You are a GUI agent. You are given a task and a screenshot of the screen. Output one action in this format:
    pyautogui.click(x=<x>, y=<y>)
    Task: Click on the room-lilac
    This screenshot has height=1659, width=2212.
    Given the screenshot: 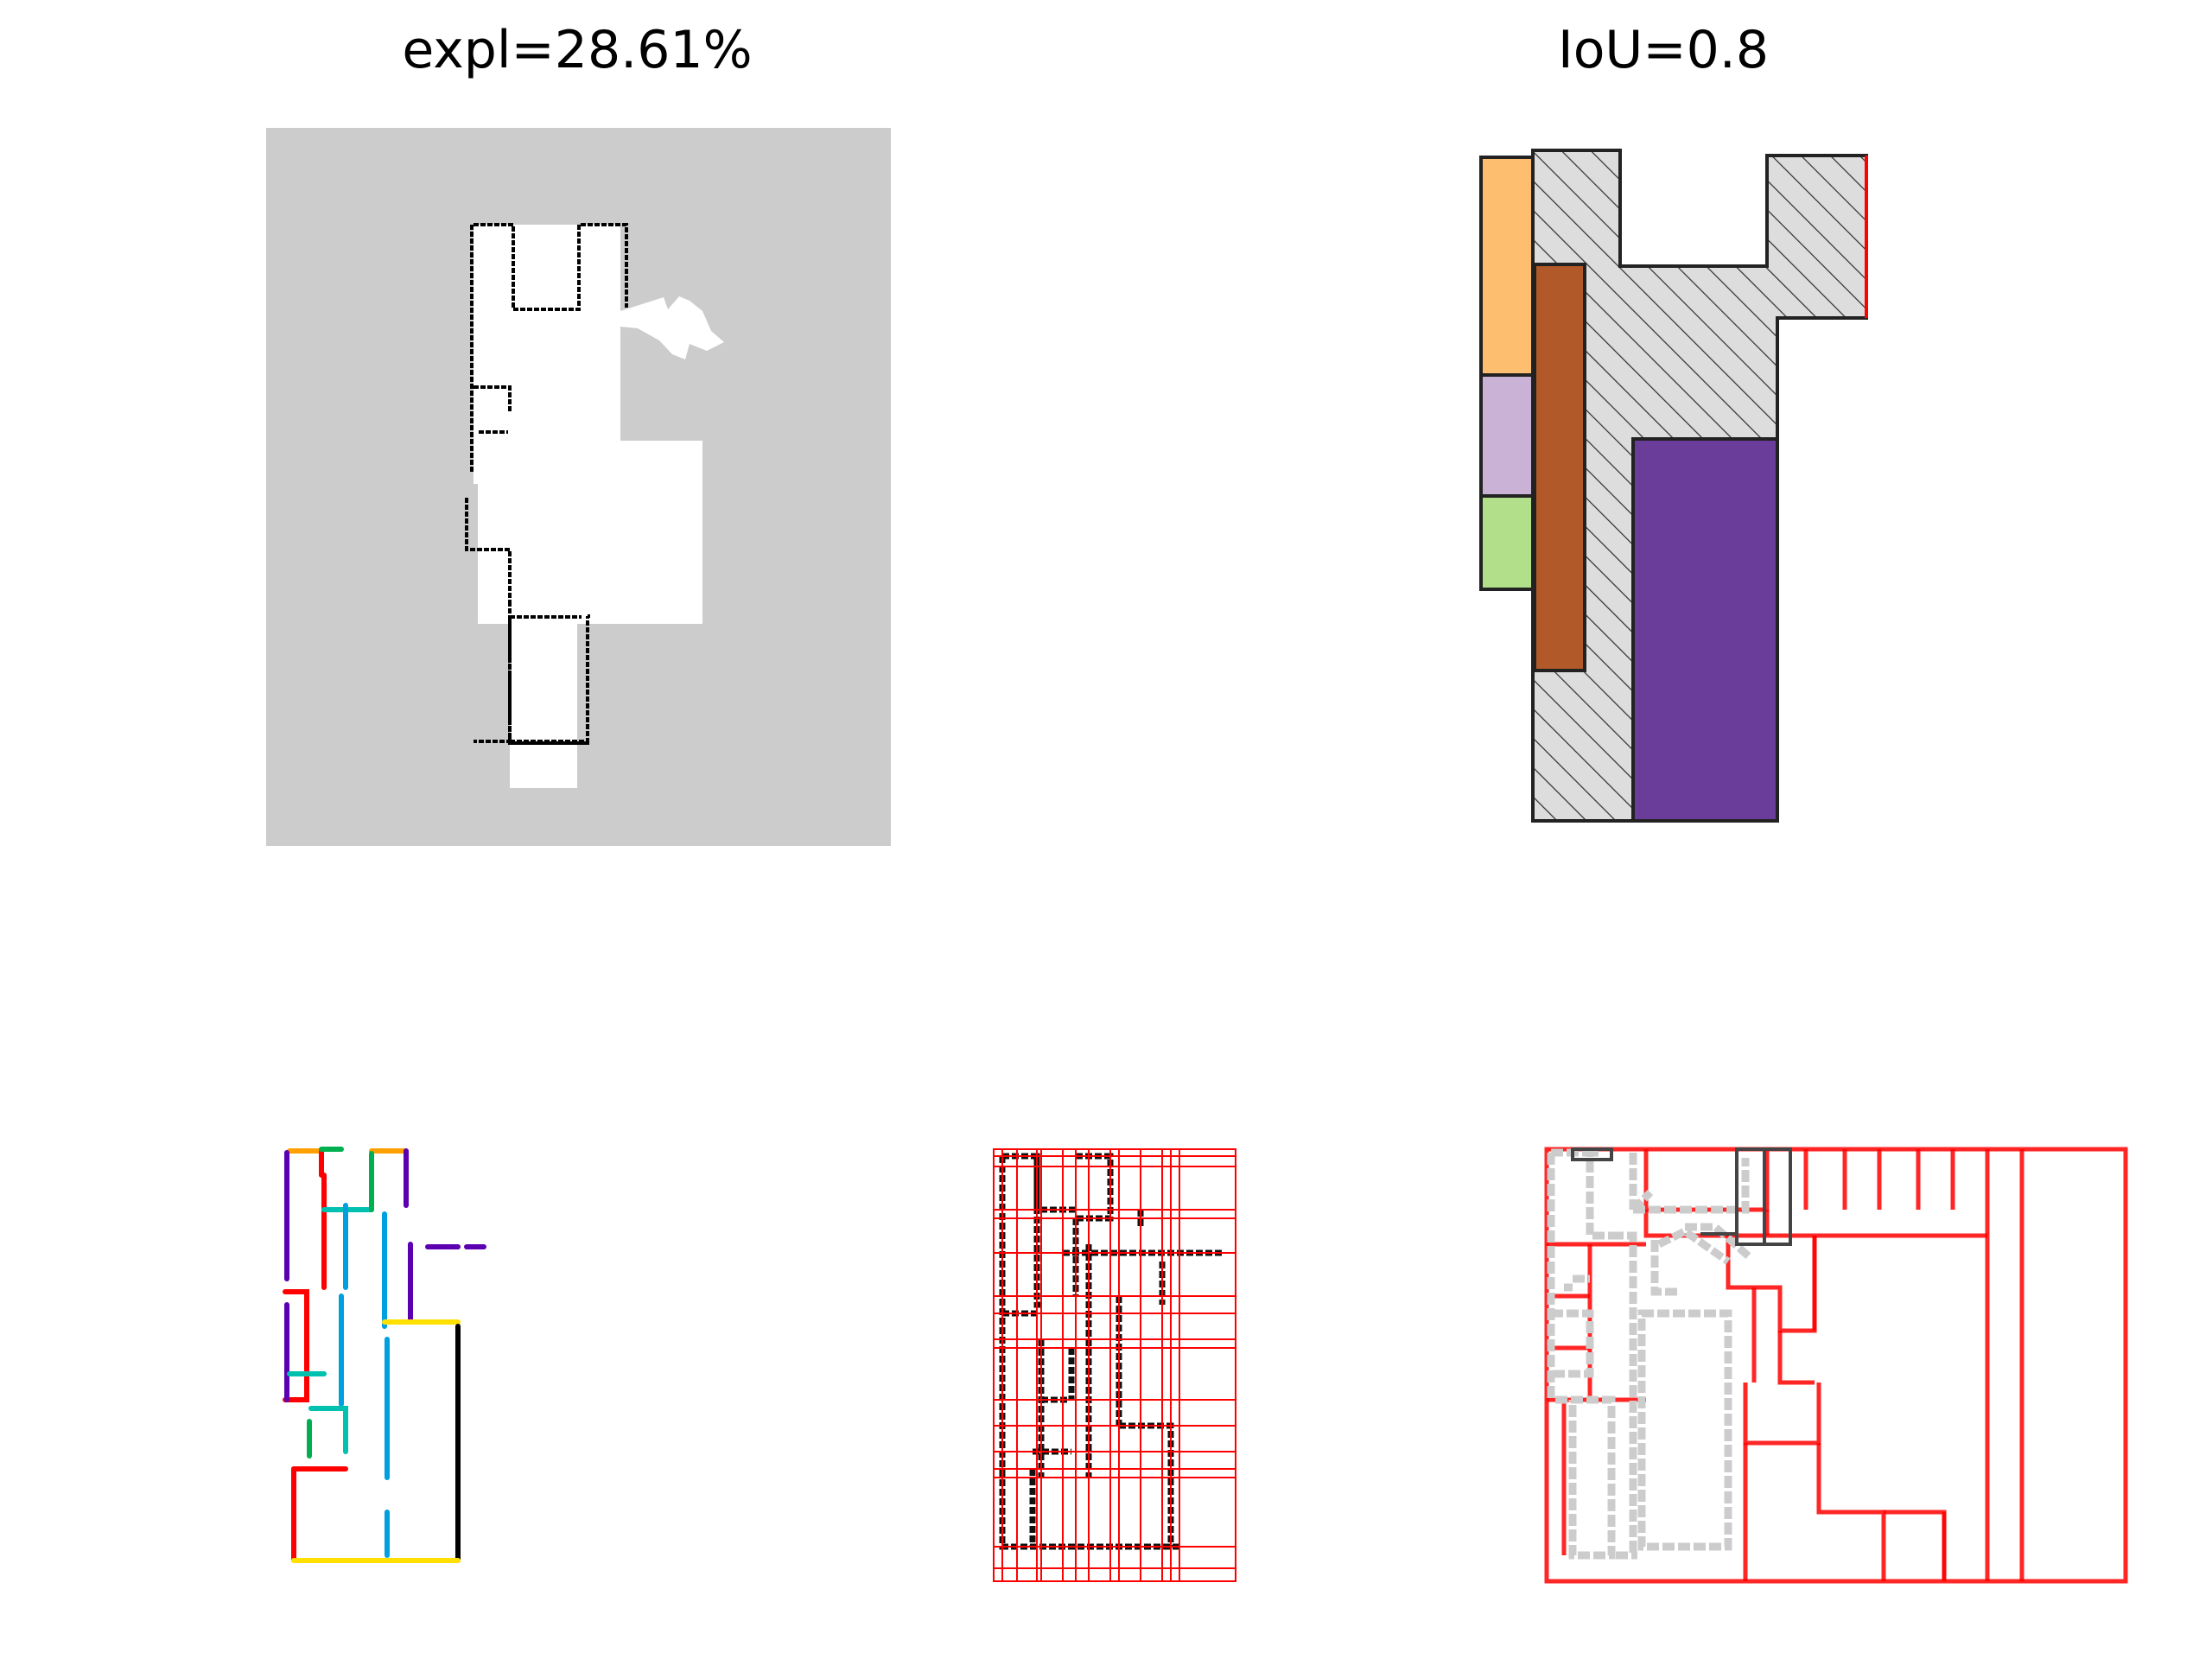 What is the action you would take?
    pyautogui.click(x=1507, y=435)
    